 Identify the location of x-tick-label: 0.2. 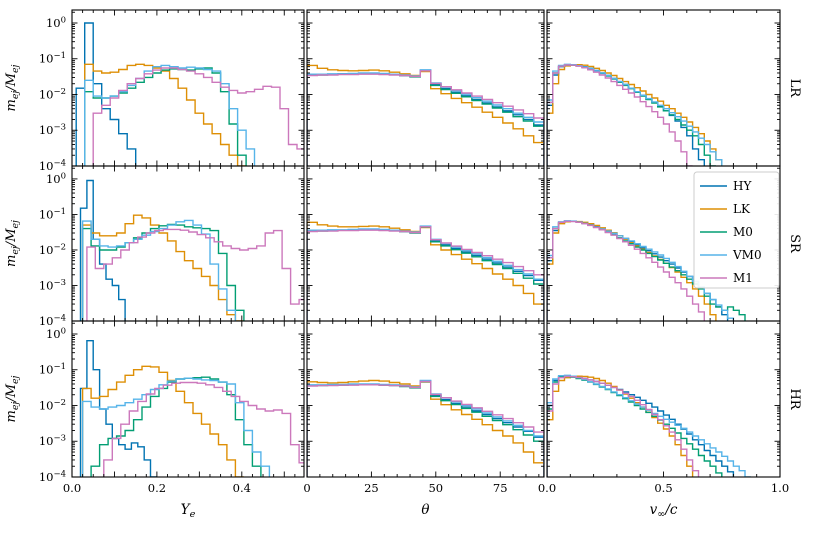
(157, 488).